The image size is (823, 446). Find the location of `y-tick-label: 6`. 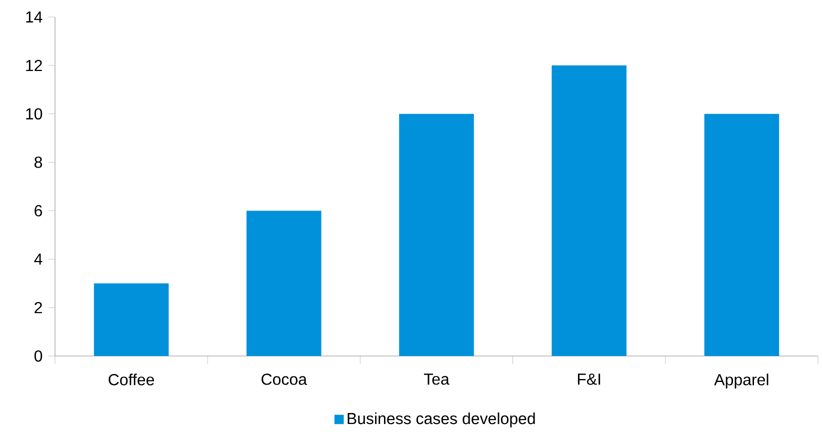

y-tick-label: 6 is located at coordinates (38, 210).